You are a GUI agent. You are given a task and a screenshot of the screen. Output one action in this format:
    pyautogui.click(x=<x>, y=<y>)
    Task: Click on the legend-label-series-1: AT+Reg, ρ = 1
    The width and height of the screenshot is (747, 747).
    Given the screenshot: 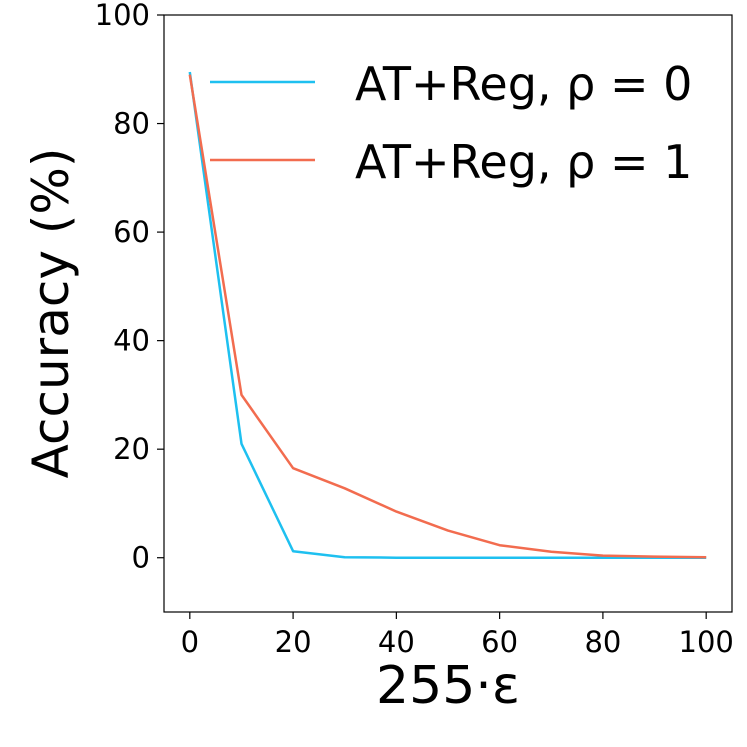 What is the action you would take?
    pyautogui.click(x=523, y=162)
    